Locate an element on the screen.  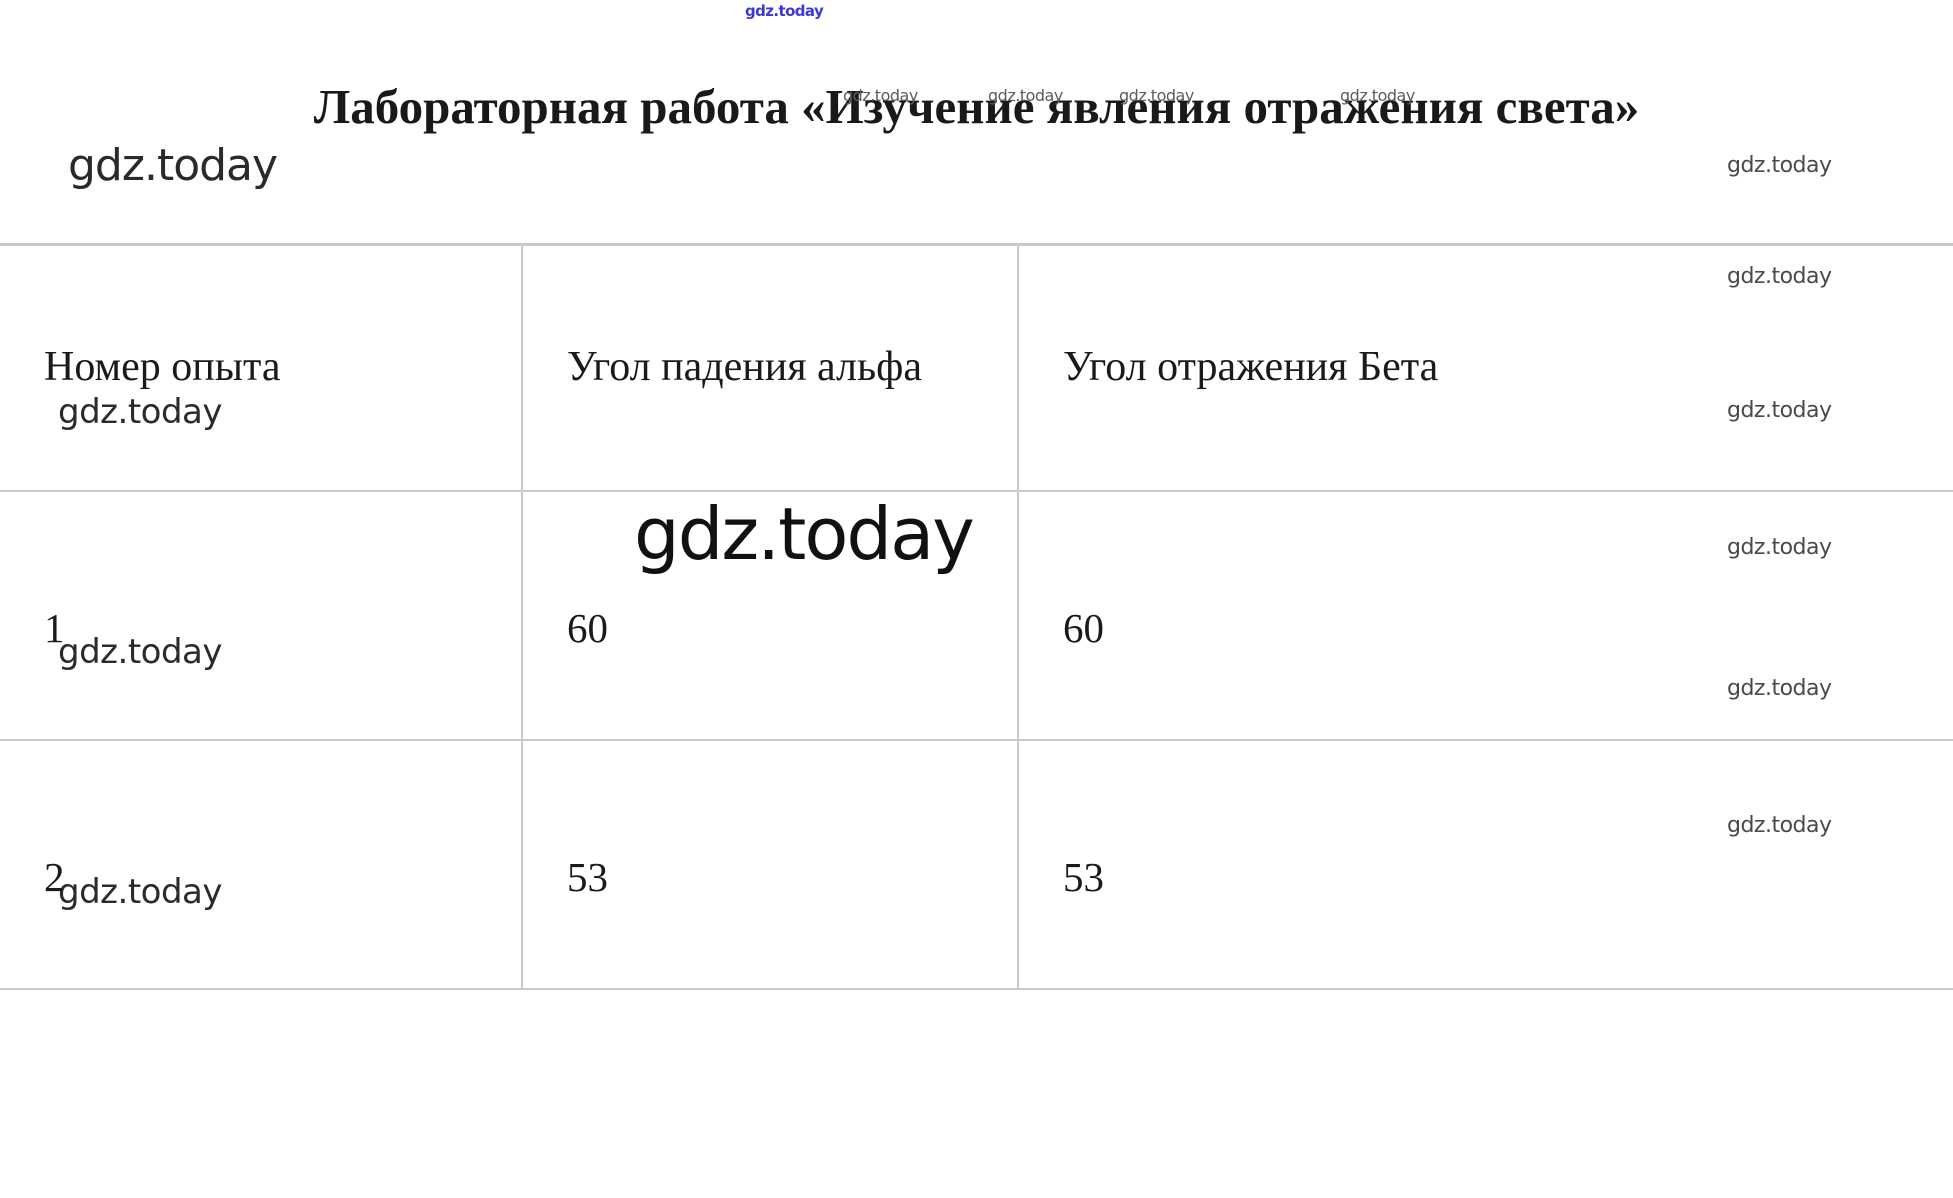
value-experiment-number: 1 is located at coordinates (54, 627).